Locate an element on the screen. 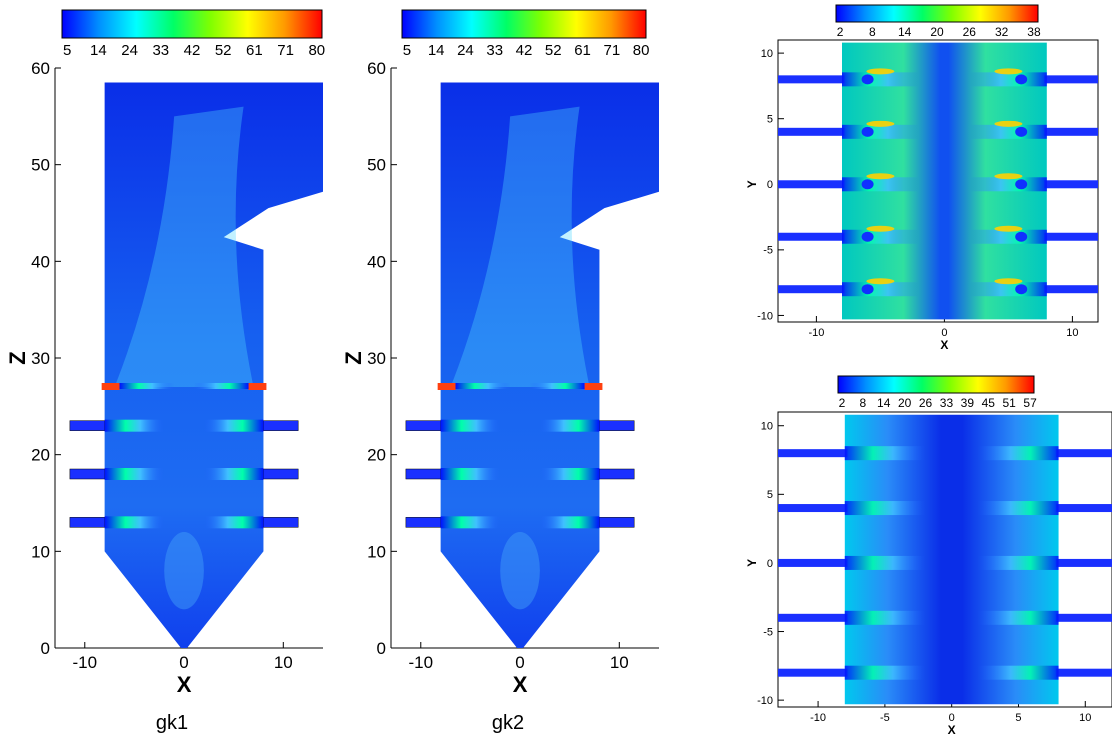 The height and width of the screenshot is (742, 1112). colorbar-tick-label: 14 is located at coordinates (905, 32).